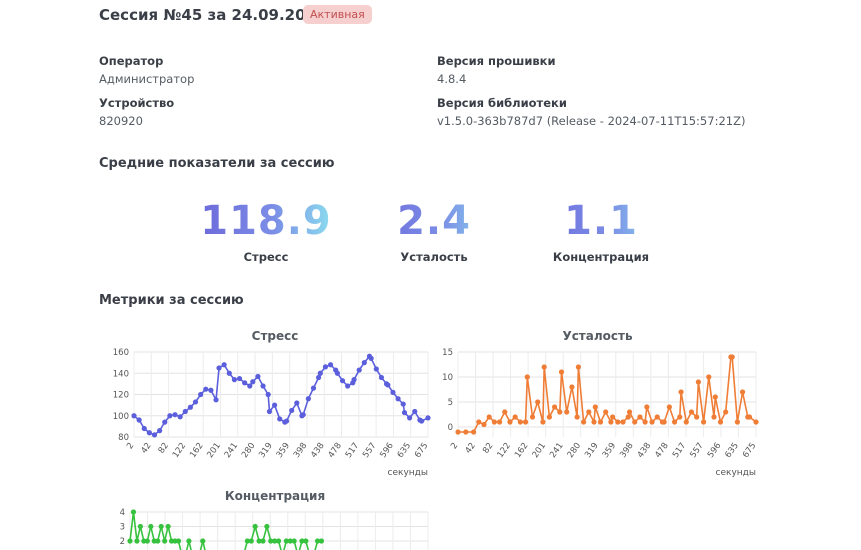 The image size is (861, 550). I want to click on device-value: 820920, so click(121, 121).